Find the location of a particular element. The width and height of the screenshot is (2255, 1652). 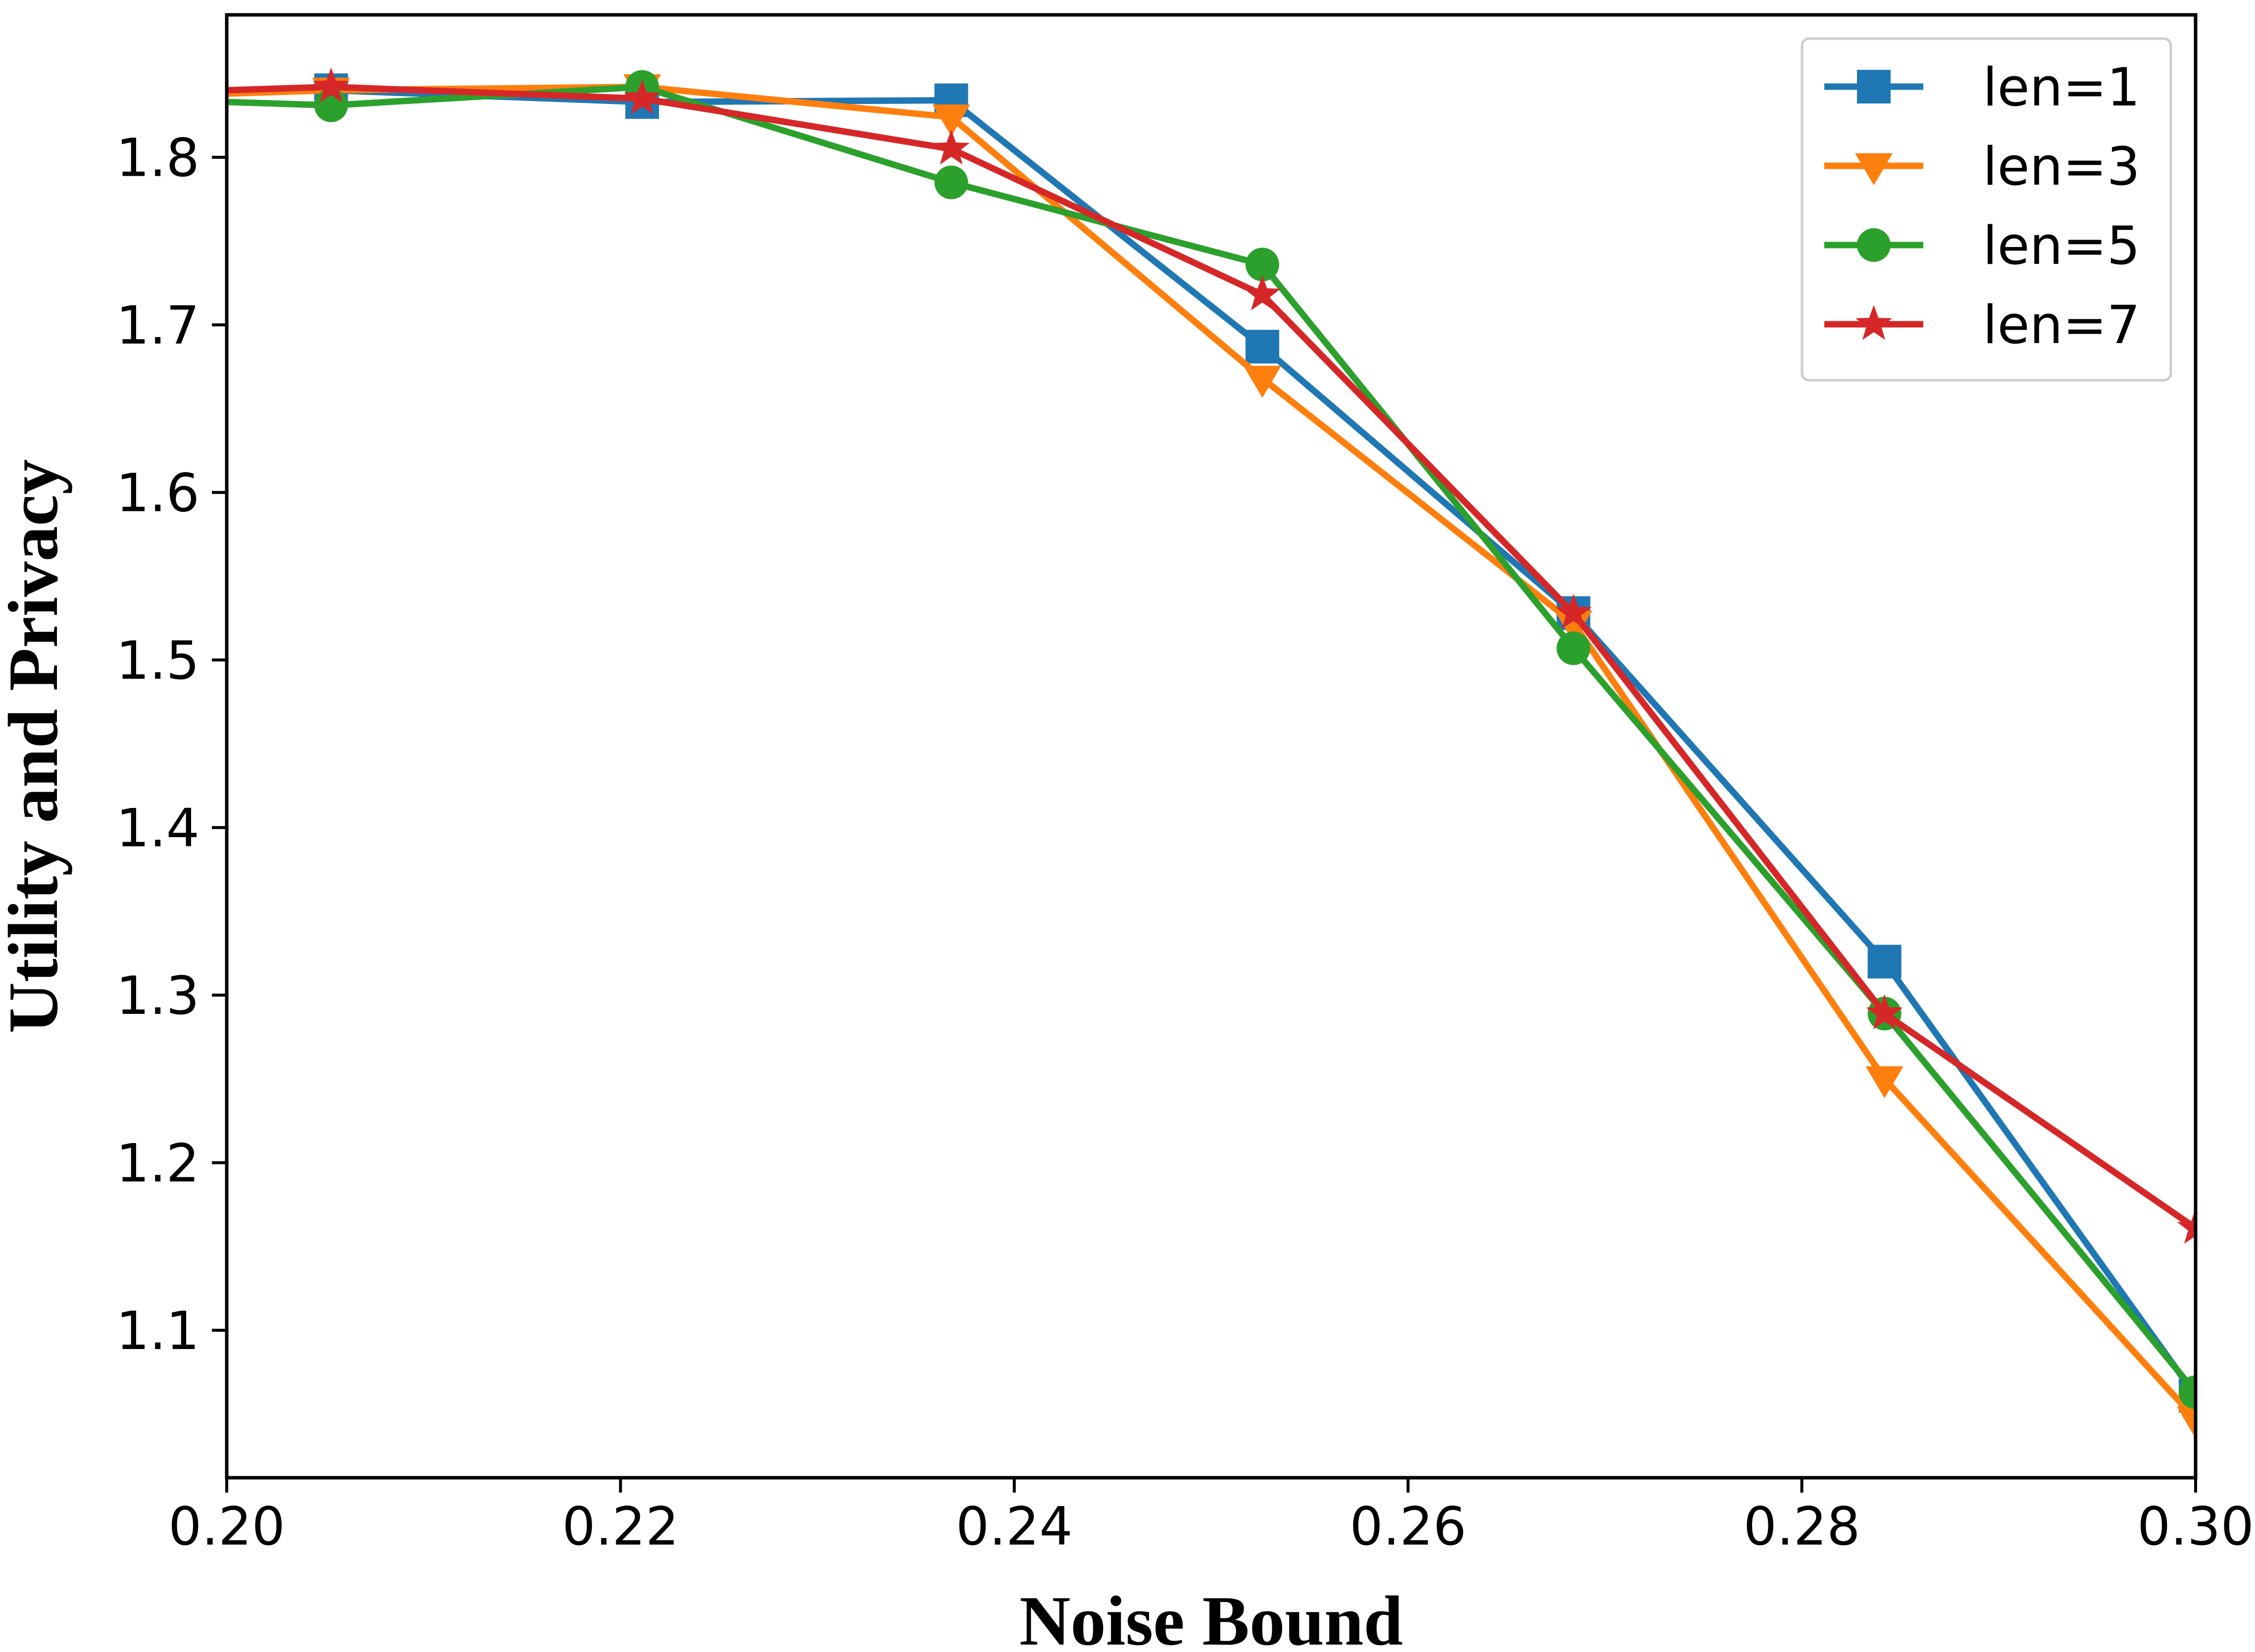

y-tick-label: 1.3 is located at coordinates (158, 995).